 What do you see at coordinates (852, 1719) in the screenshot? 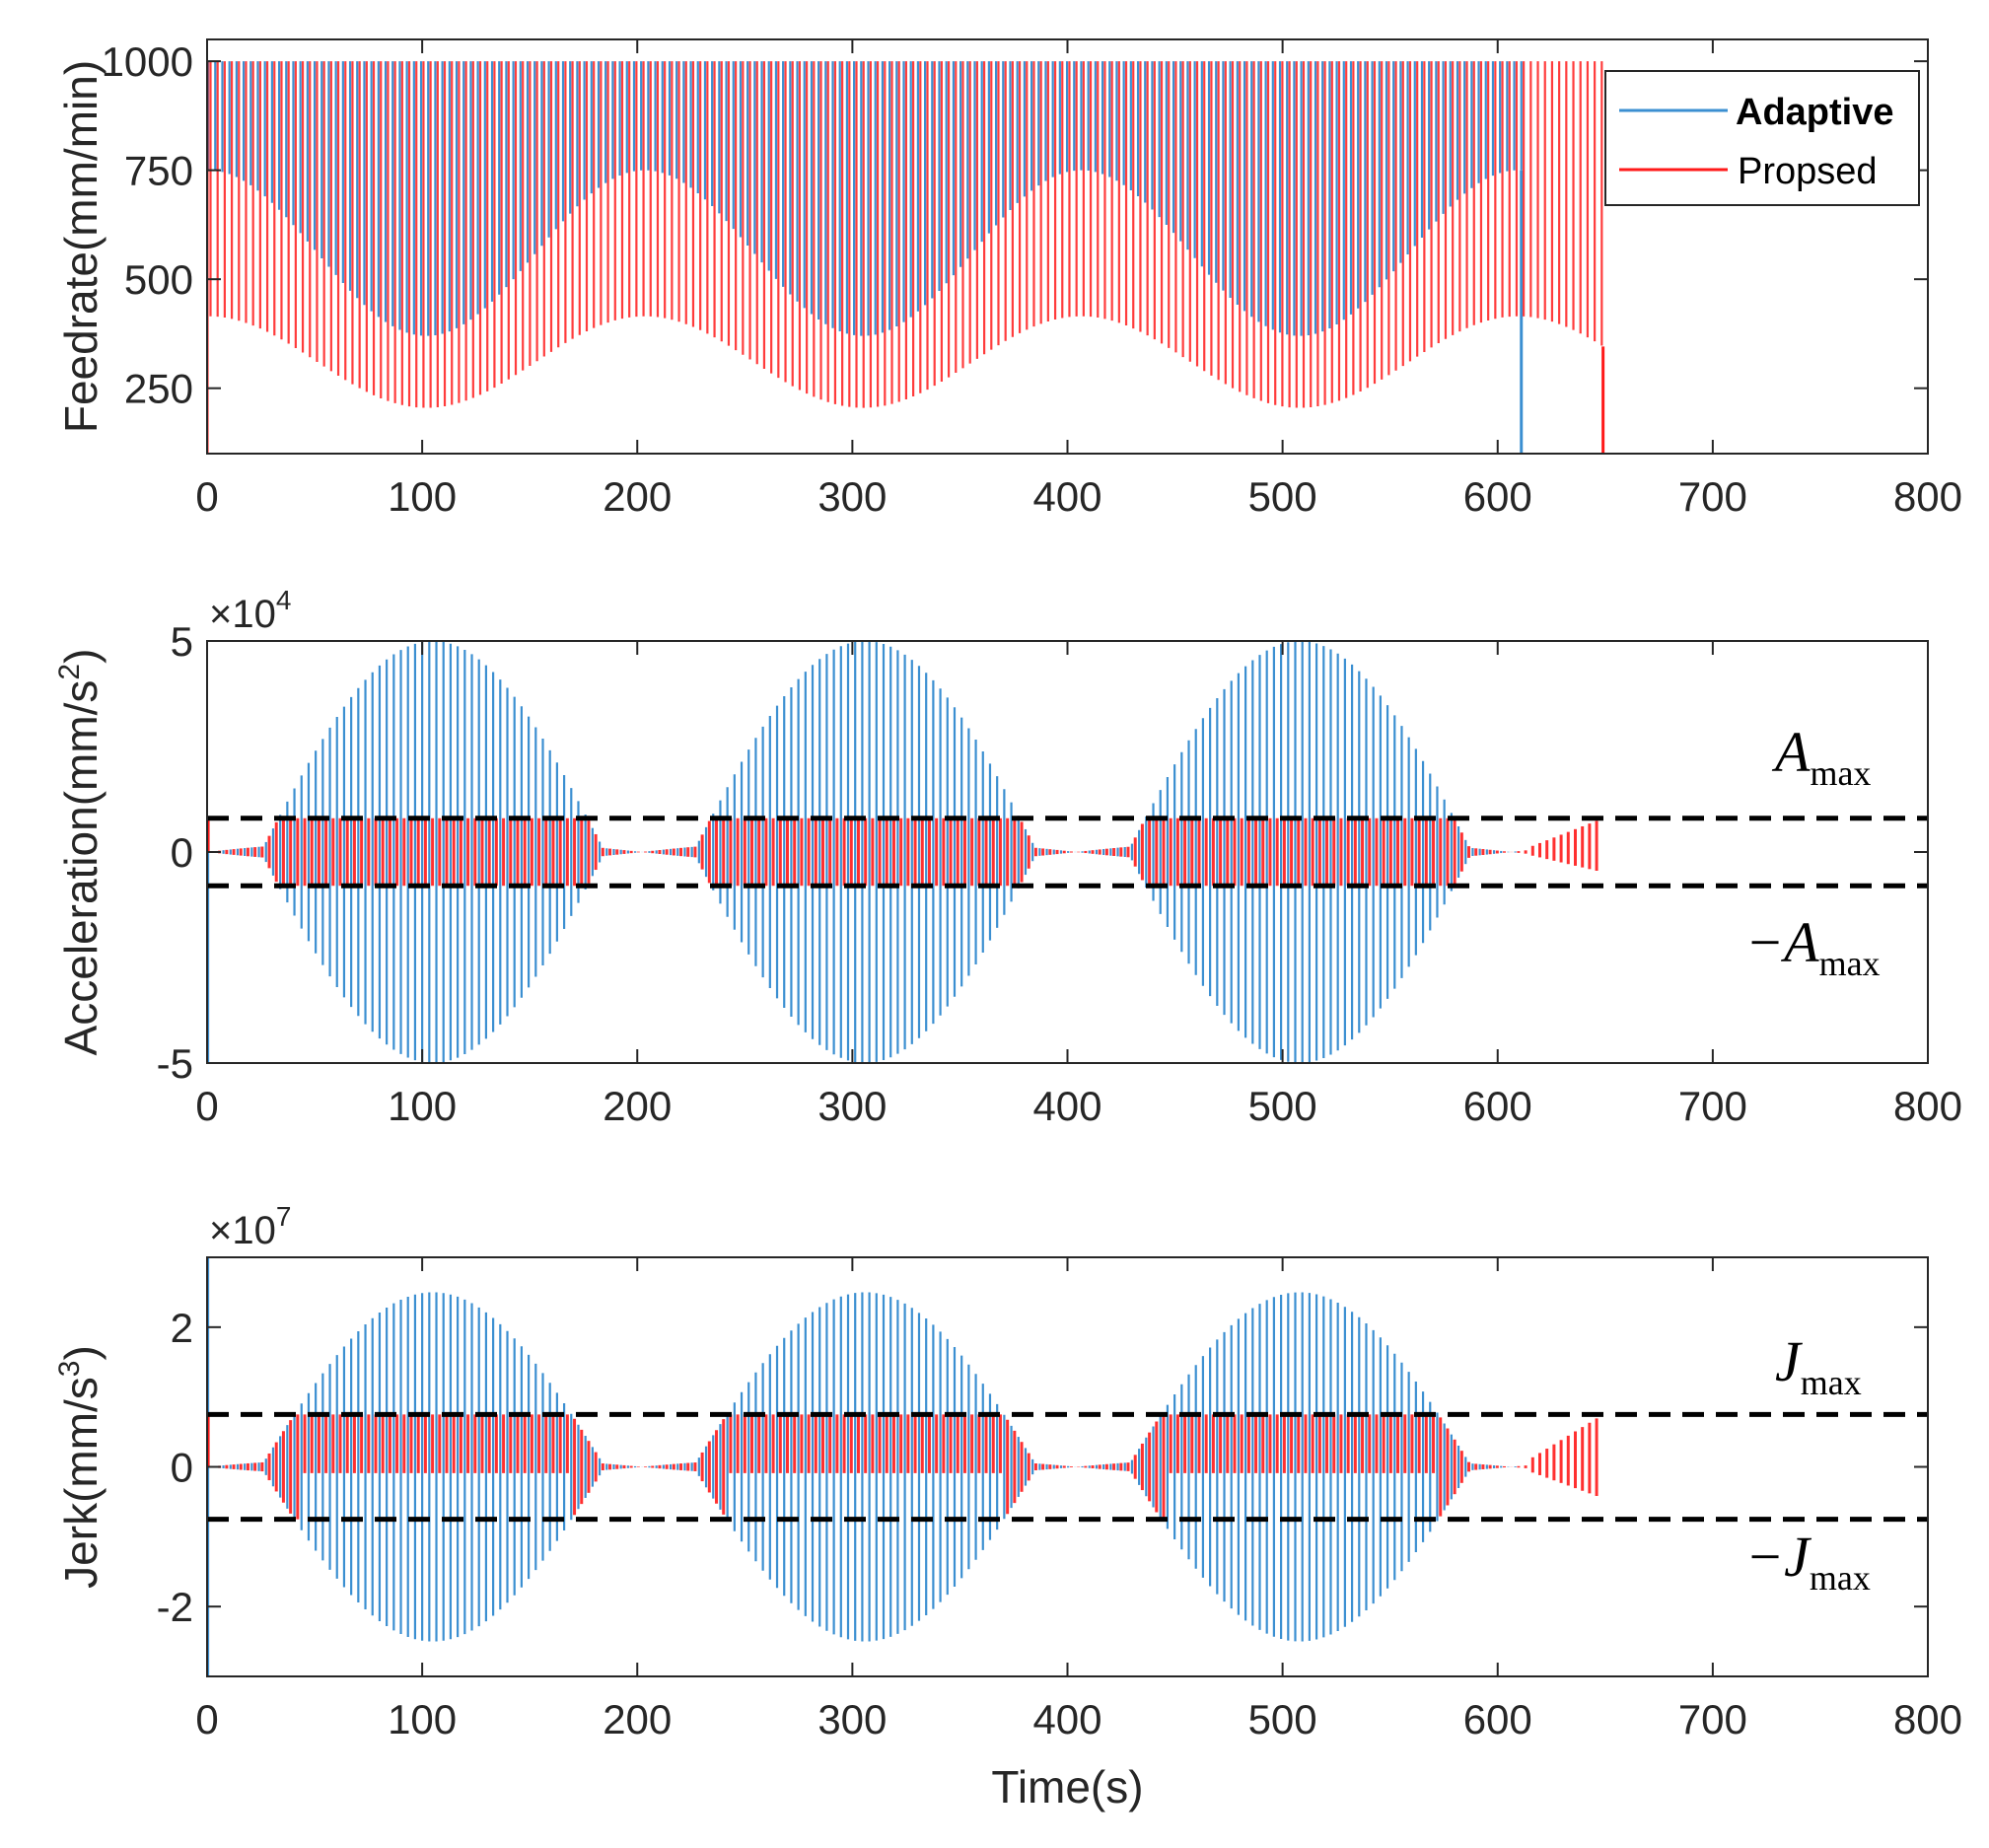
I see `jerk-xtick-label: 300` at bounding box center [852, 1719].